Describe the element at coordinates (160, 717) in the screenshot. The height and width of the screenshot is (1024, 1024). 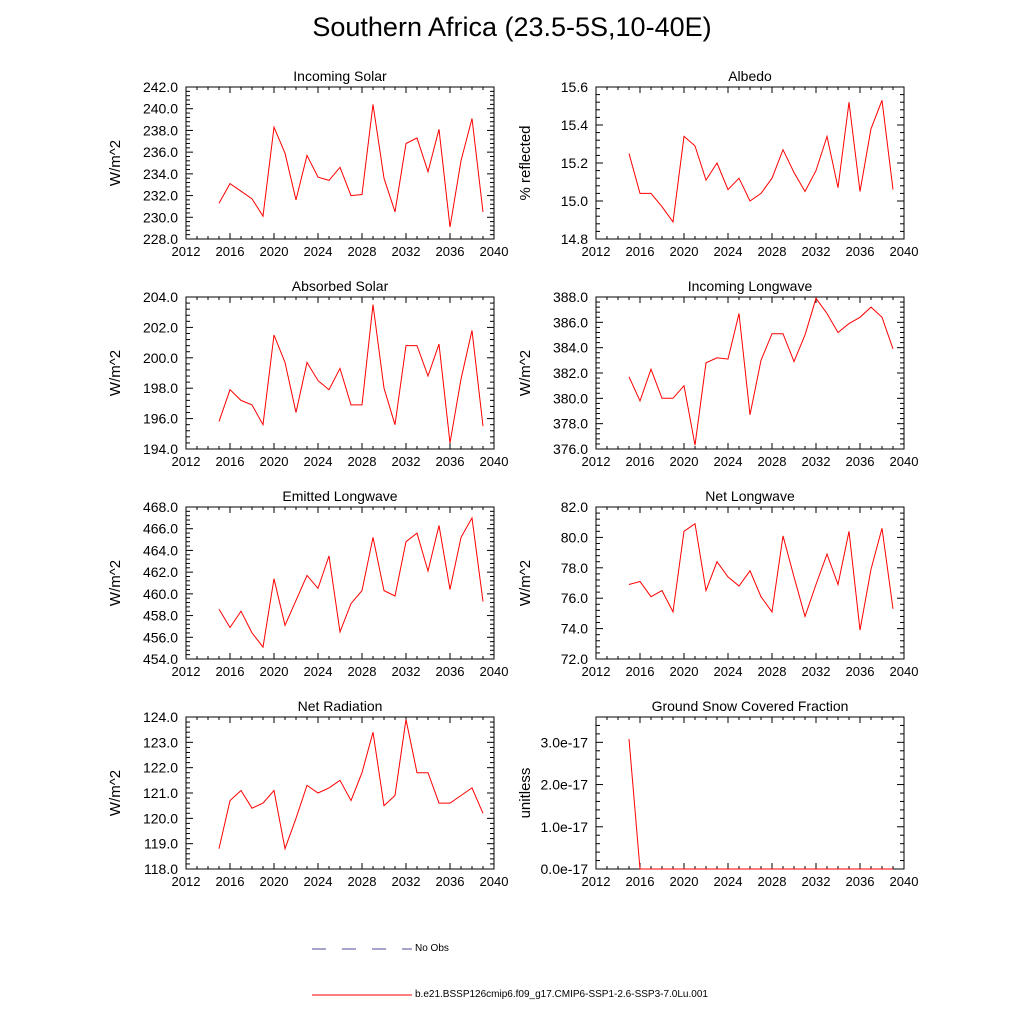
I see `y-tick-label: 124.0` at that location.